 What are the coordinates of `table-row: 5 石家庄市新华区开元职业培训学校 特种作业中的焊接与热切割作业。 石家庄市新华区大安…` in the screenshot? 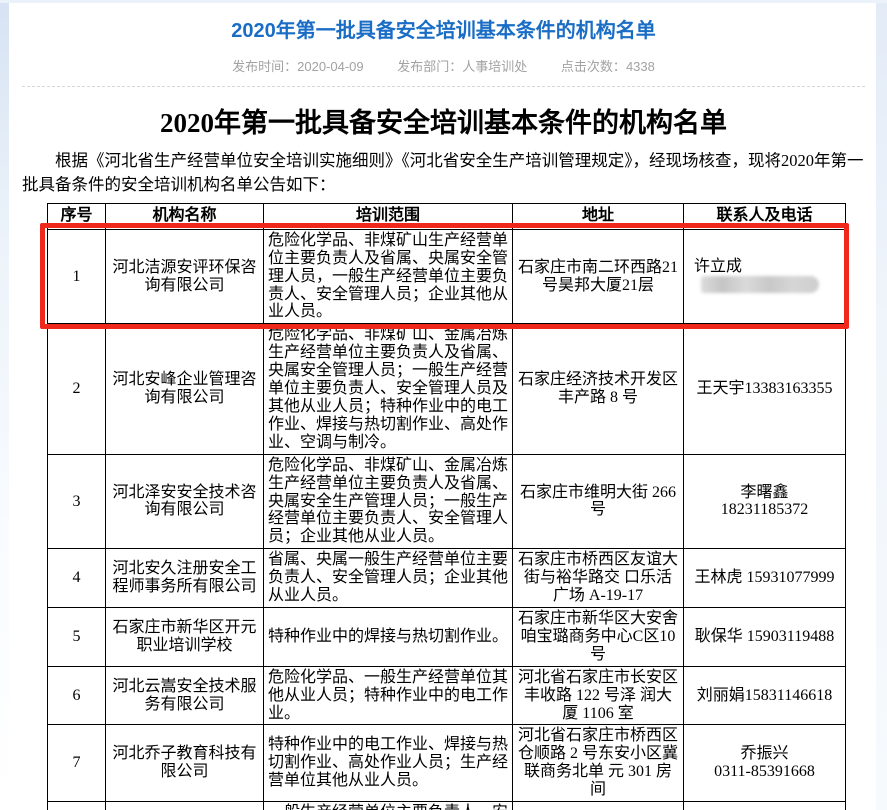 It's located at (446, 636).